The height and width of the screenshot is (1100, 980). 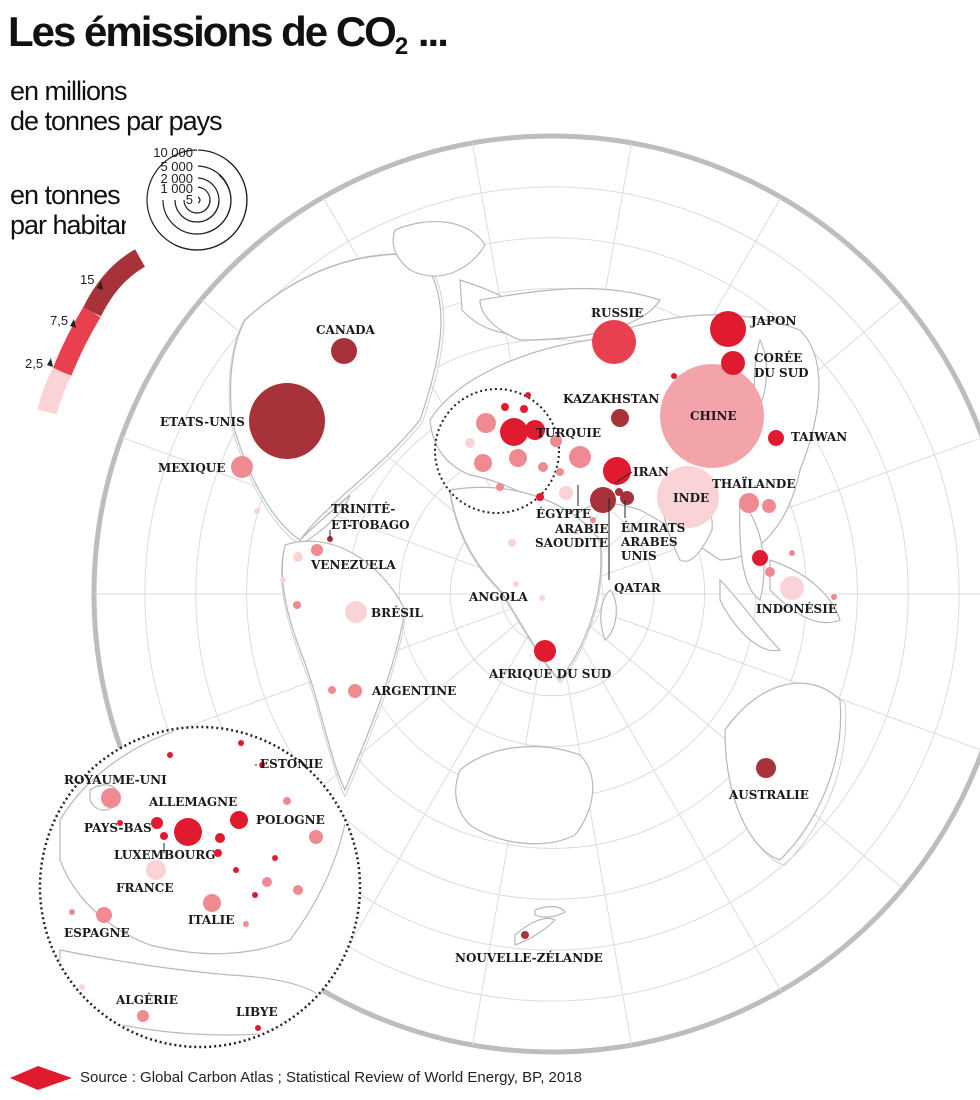 I want to click on north-america, so click(x=335, y=397).